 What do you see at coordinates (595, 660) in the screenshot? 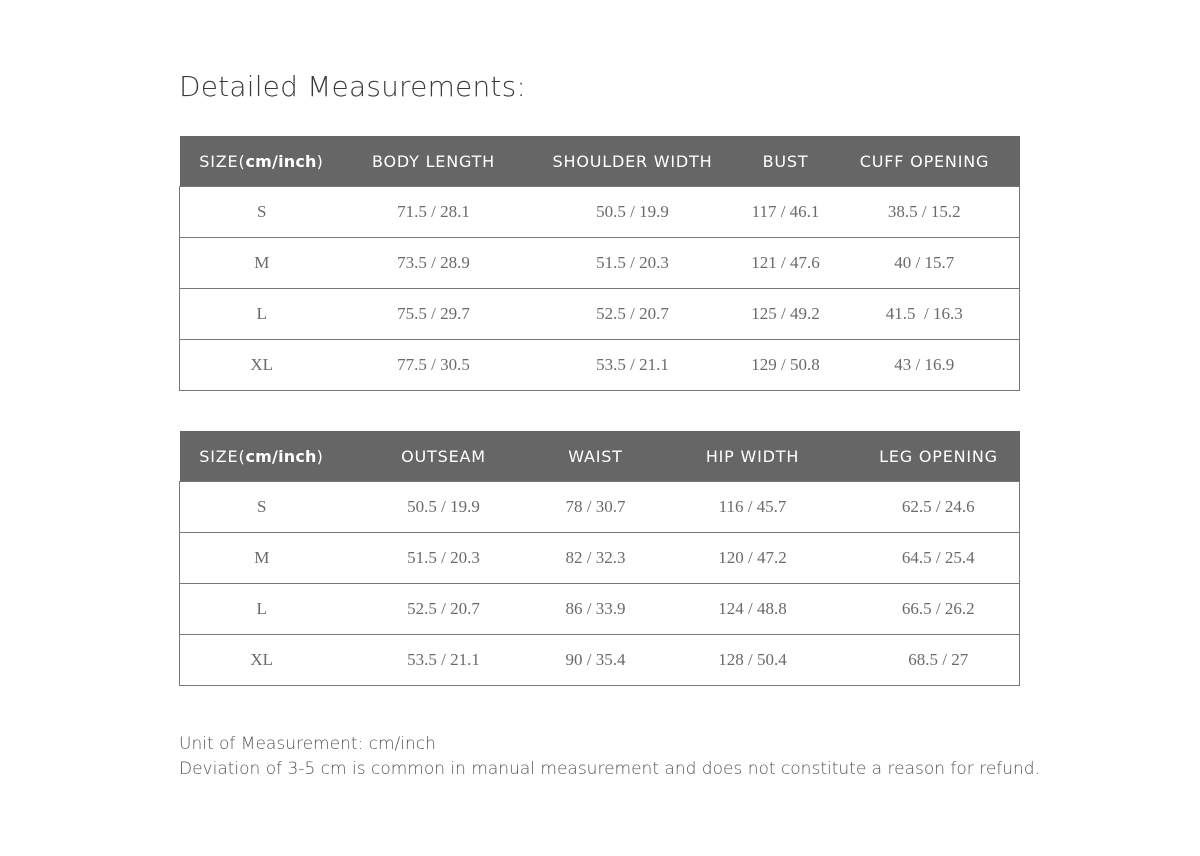
I see `measurement-cell: 90 / 35.4` at bounding box center [595, 660].